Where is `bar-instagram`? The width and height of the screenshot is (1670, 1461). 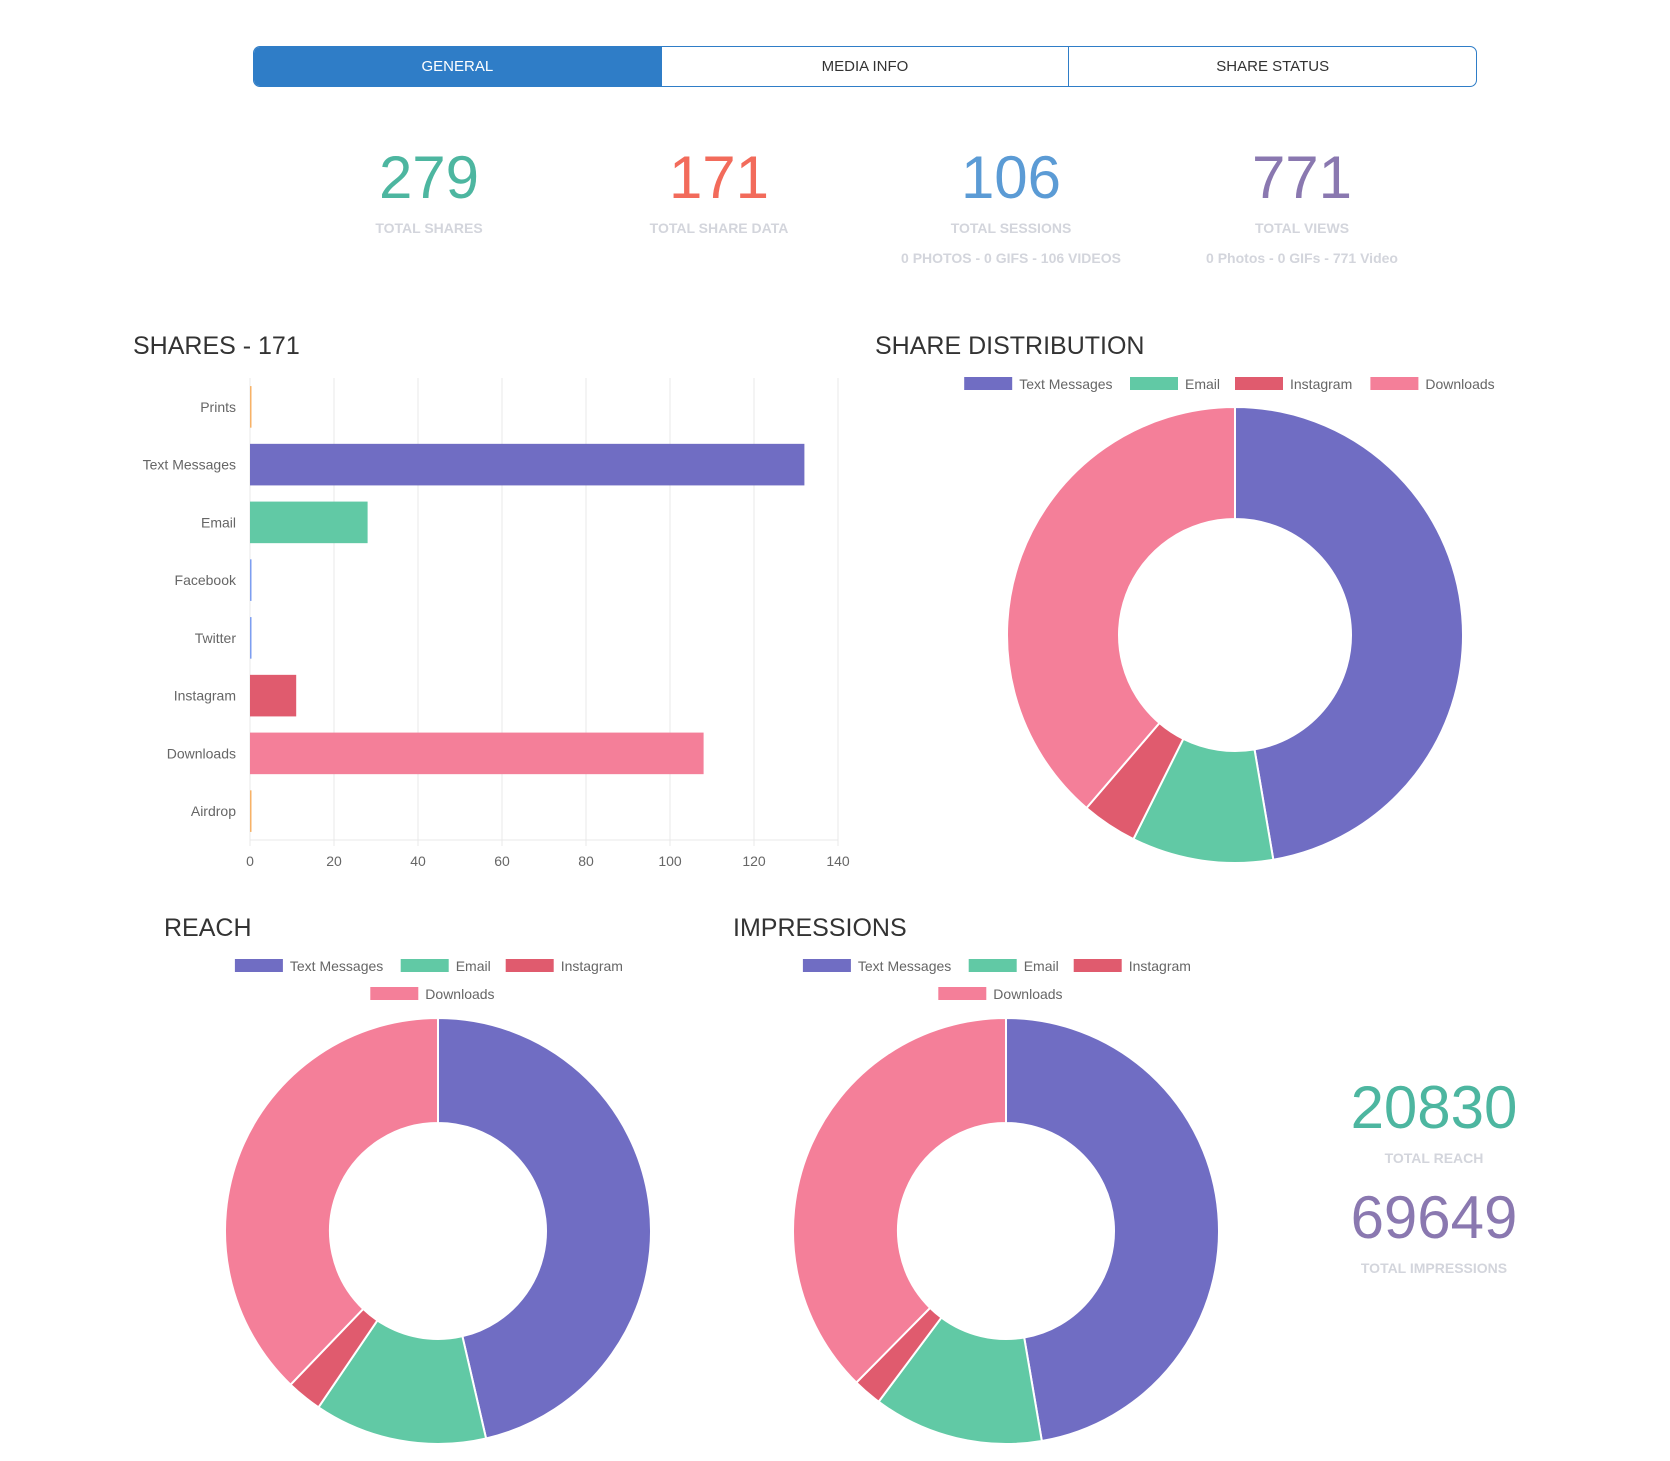
bar-instagram is located at coordinates (273, 695).